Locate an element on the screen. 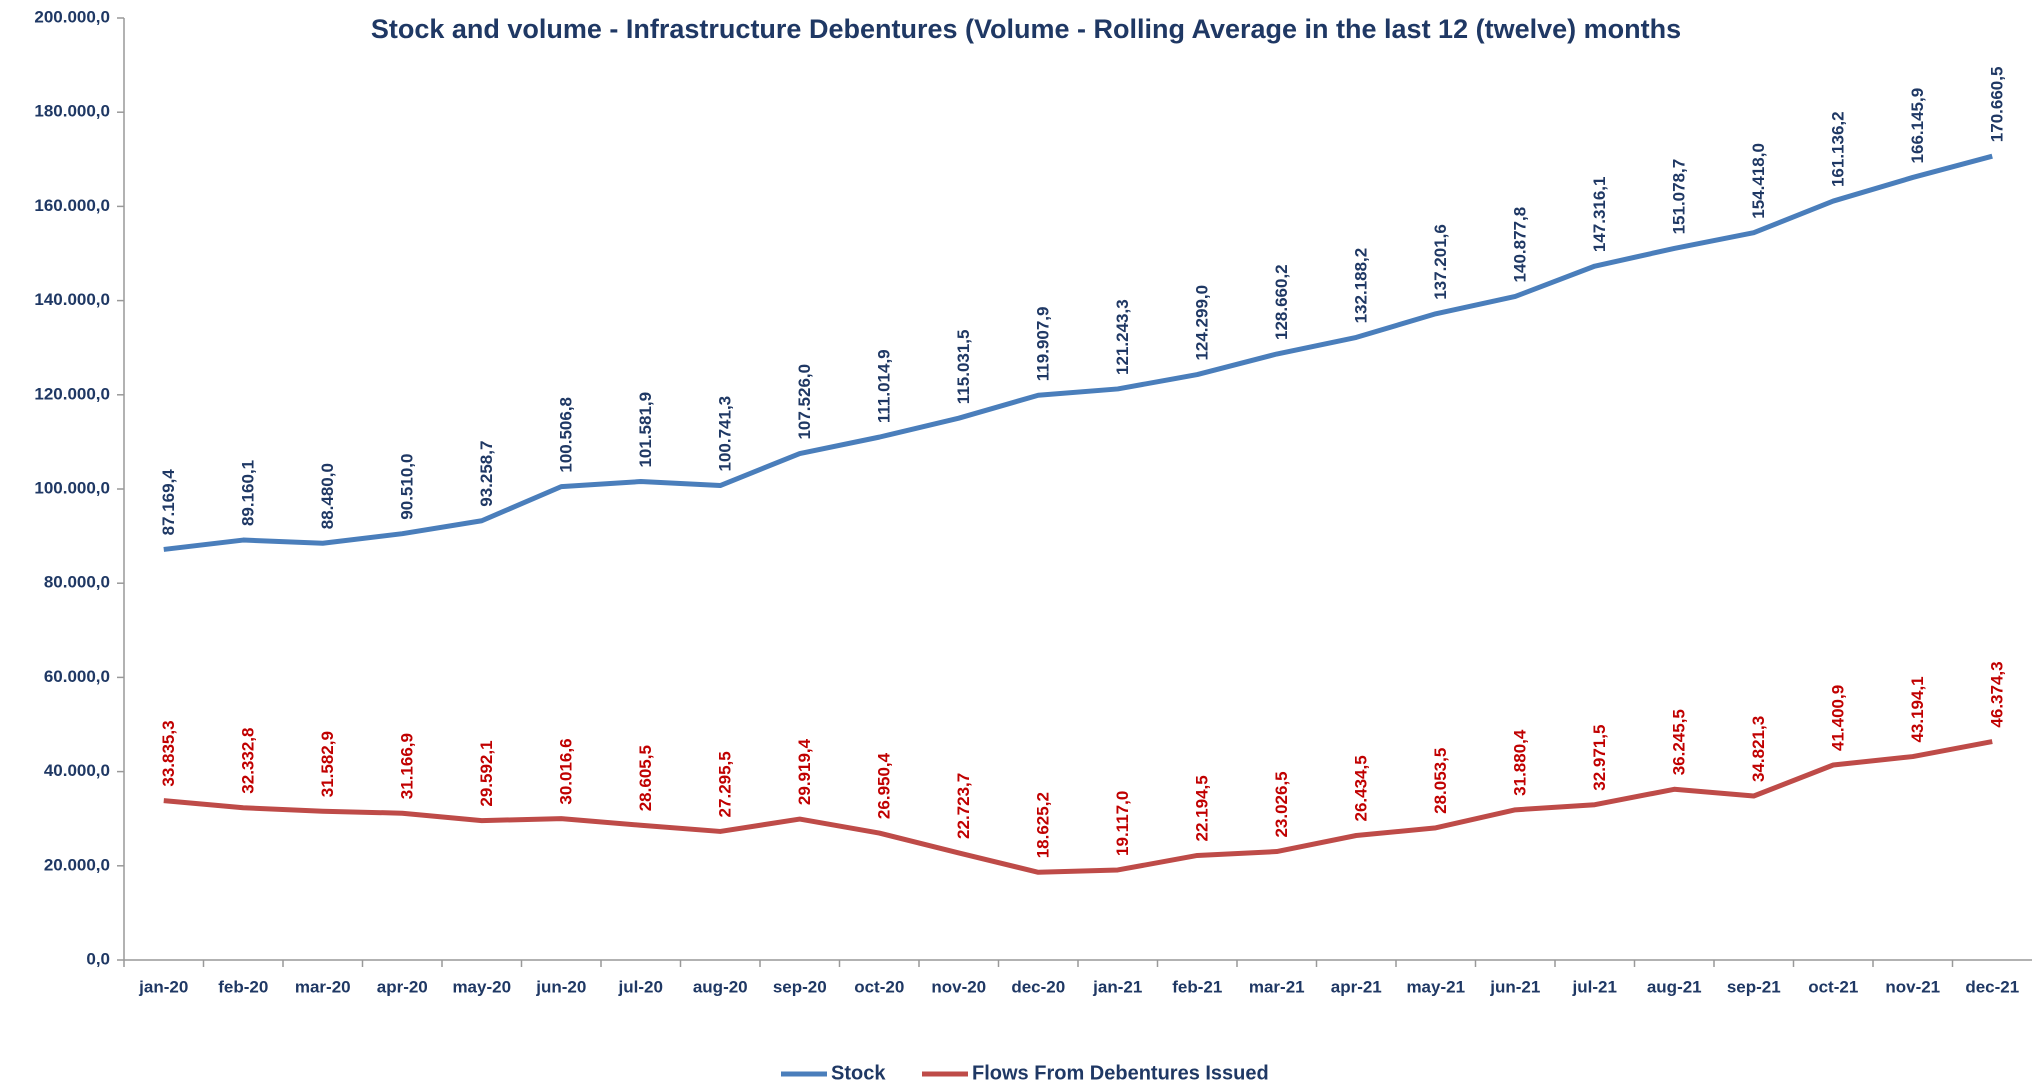  data-label: 33.835,3 is located at coordinates (168, 753).